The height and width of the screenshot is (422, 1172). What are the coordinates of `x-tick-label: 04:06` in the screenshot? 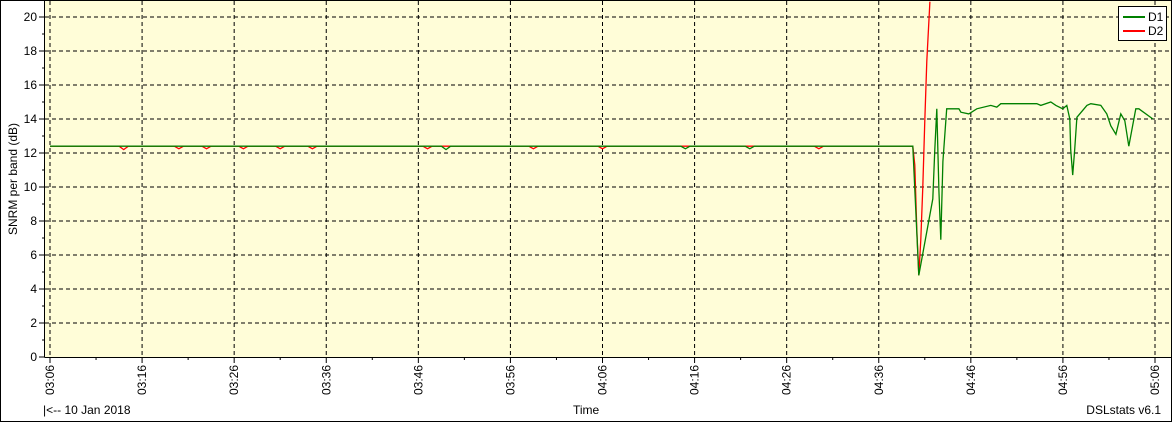 It's located at (603, 380).